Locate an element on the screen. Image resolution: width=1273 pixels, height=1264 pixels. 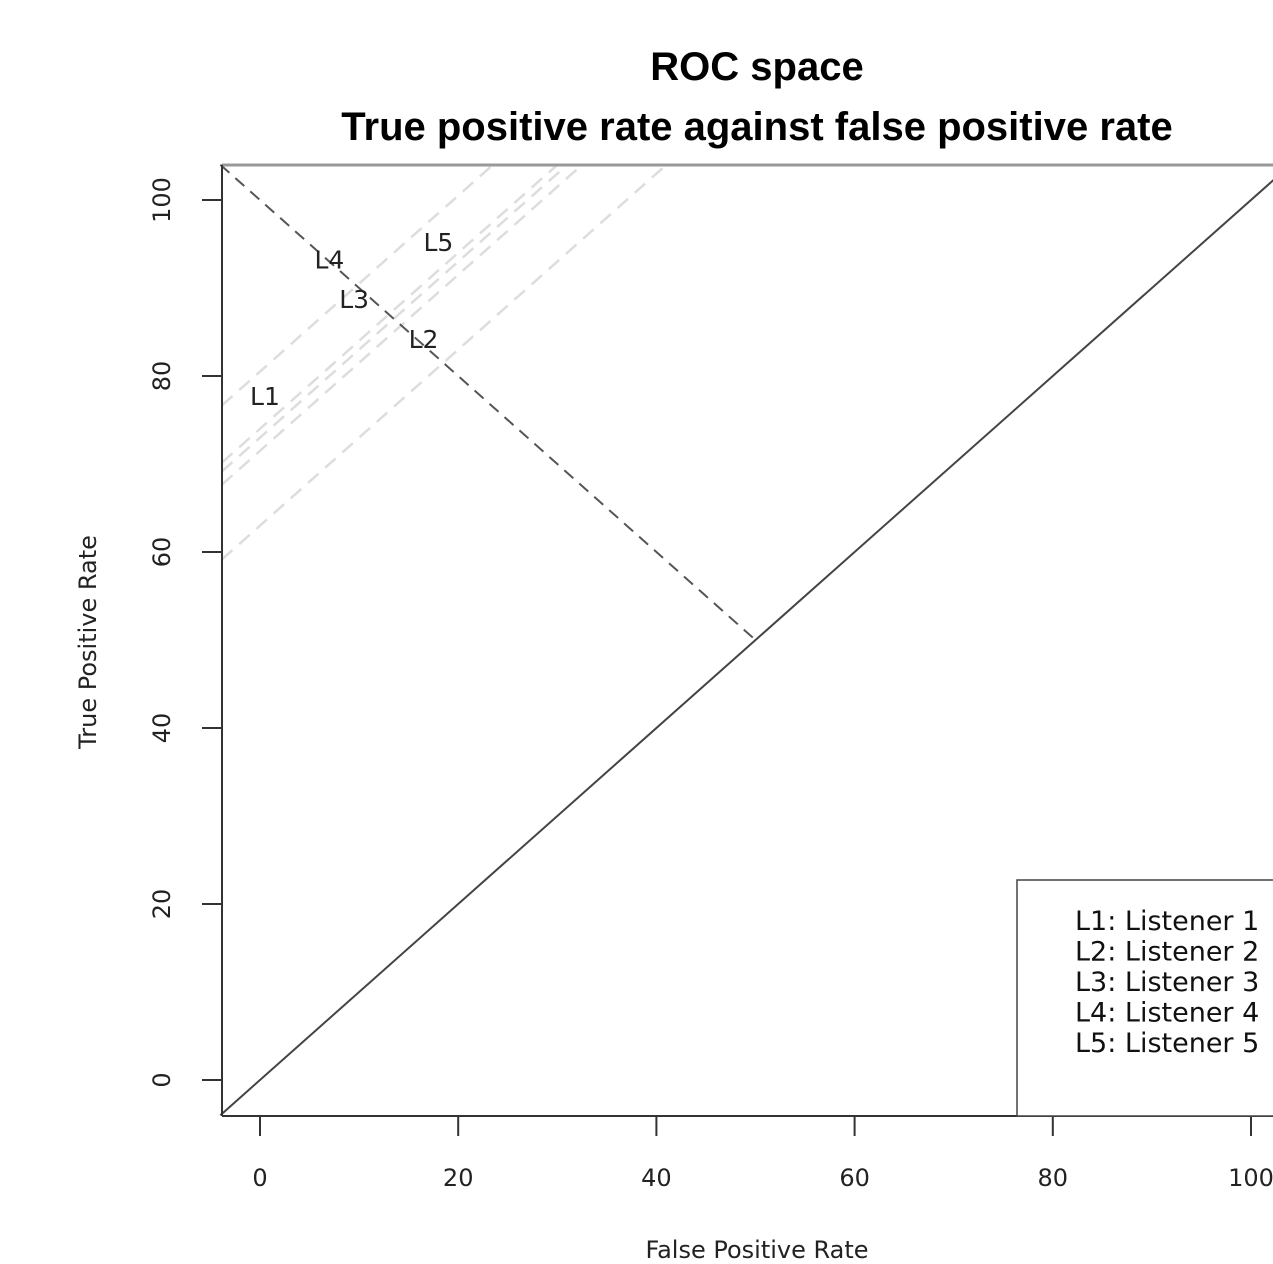
legend-box is located at coordinates (1144, 998).